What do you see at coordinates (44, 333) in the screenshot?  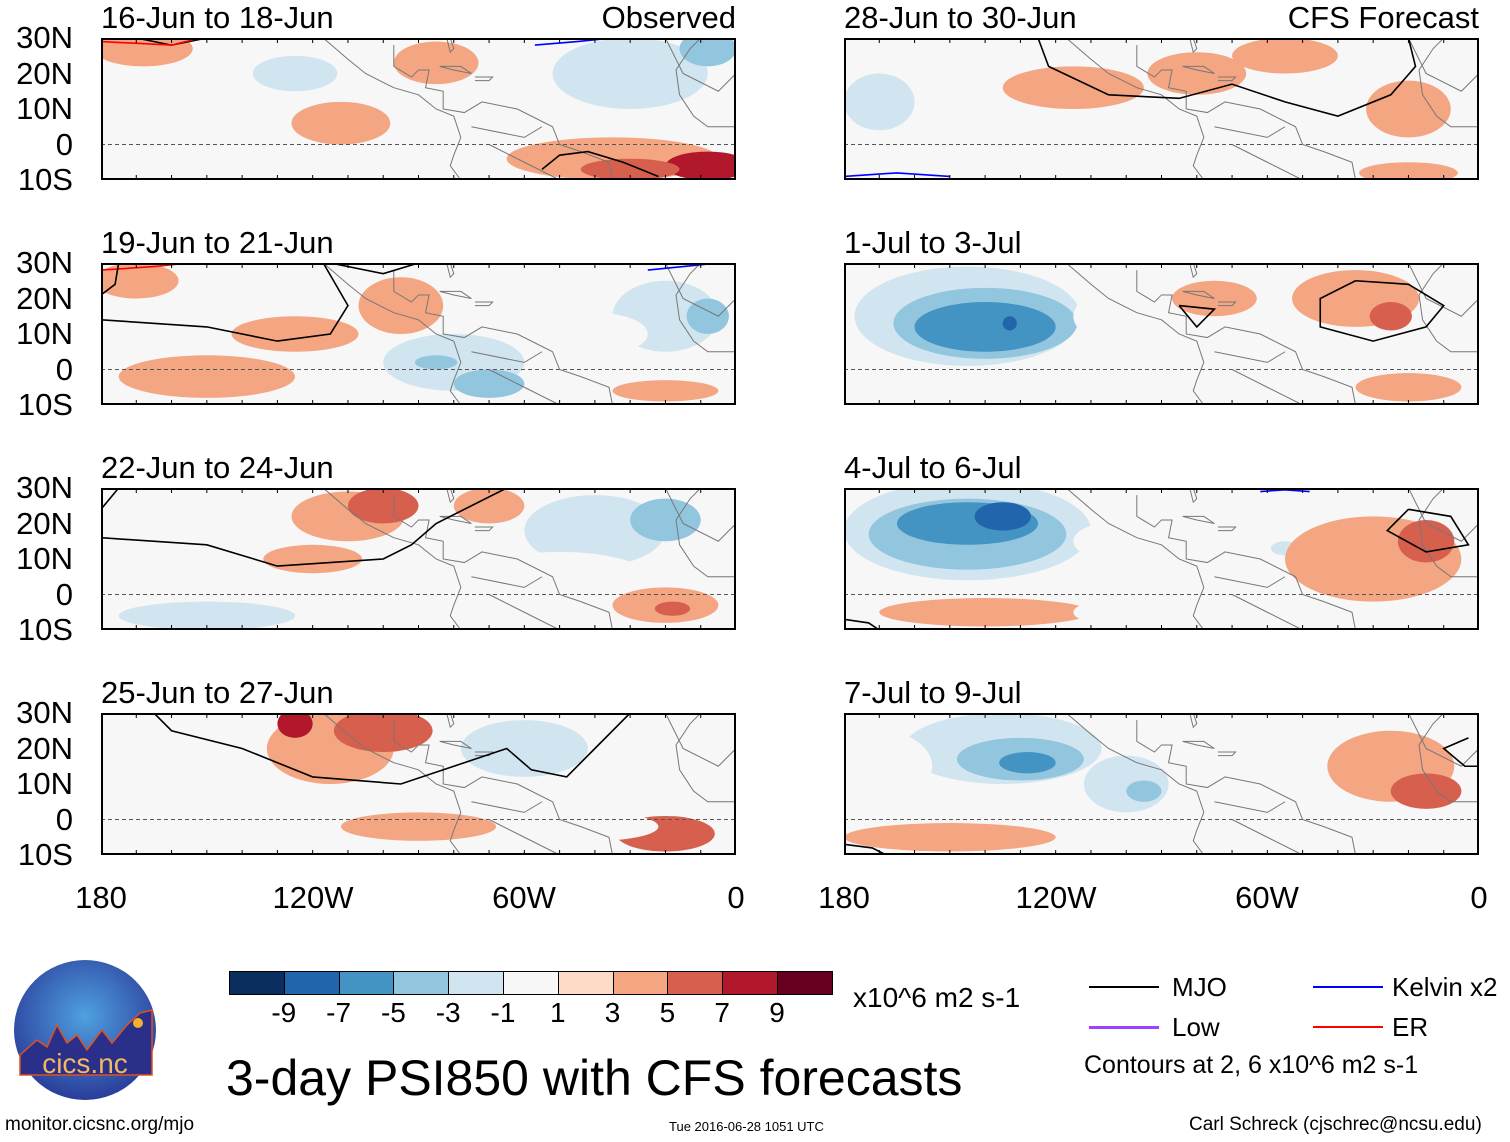 I see `lat-label: 10N` at bounding box center [44, 333].